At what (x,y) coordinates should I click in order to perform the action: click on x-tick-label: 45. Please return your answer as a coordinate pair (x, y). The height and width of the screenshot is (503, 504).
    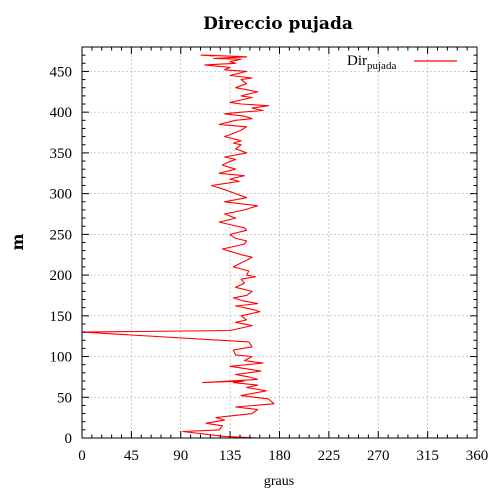
    Looking at the image, I should click on (131, 456).